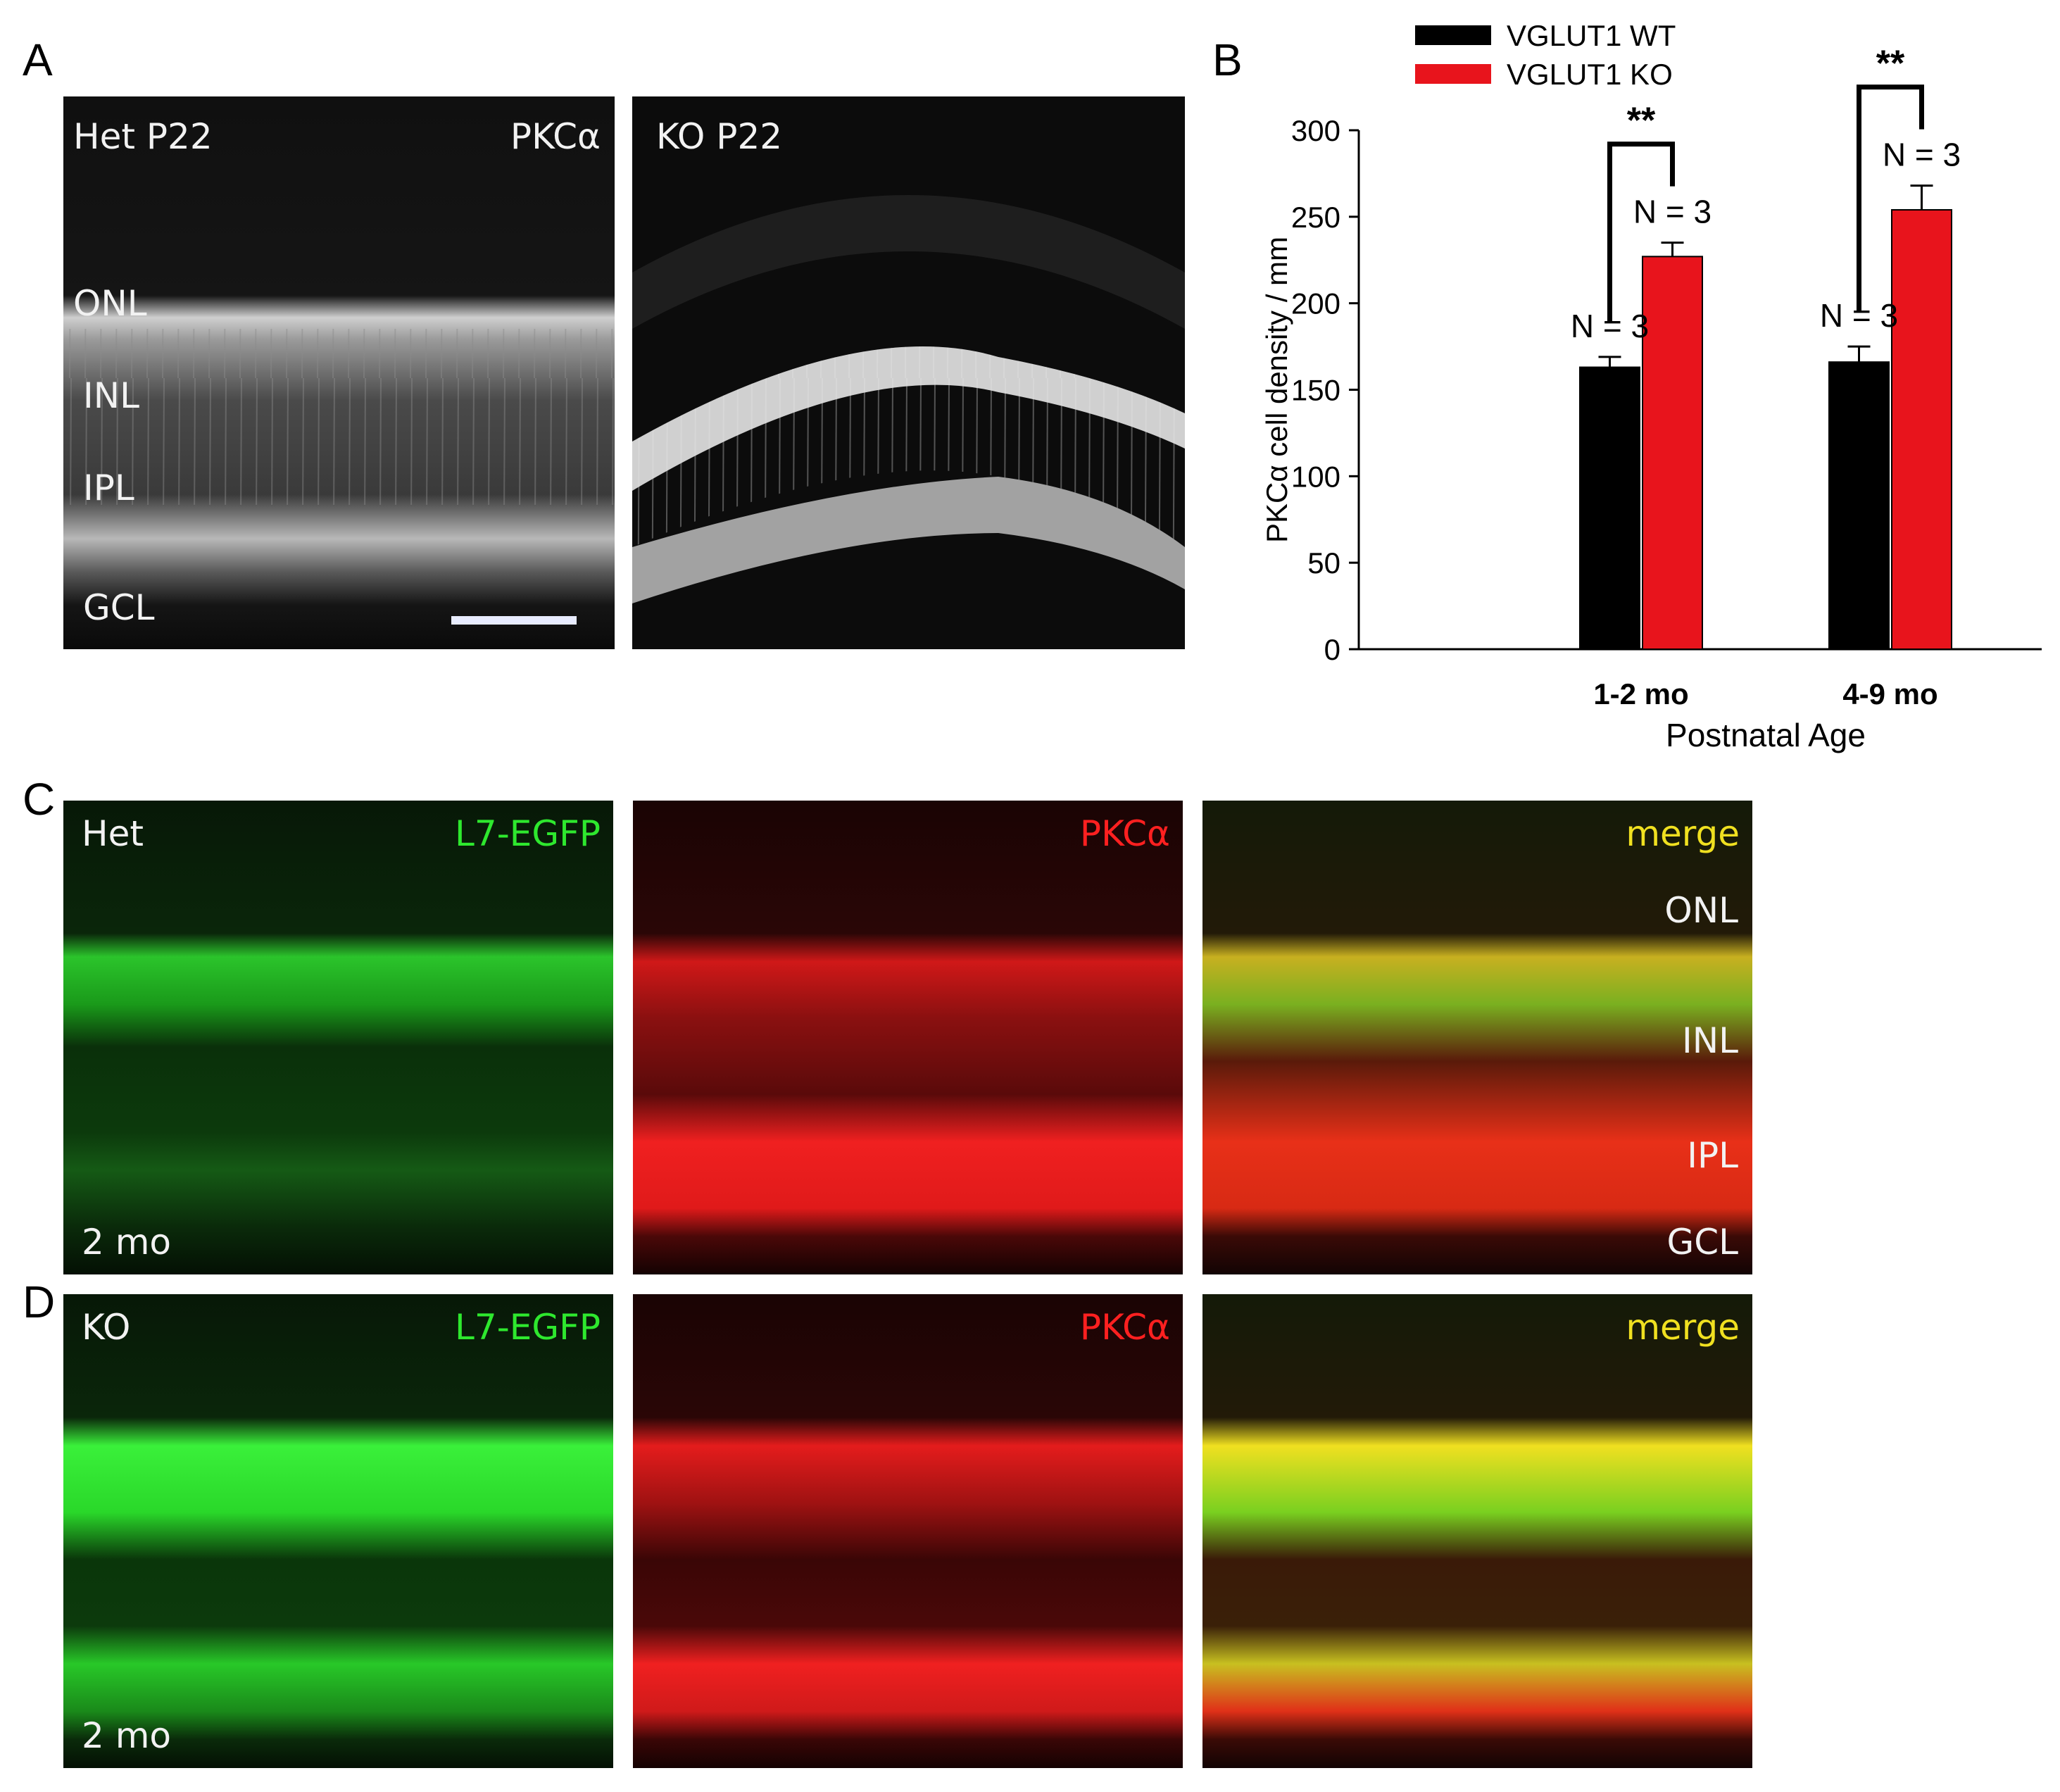 This screenshot has height=1792, width=2060. Describe the element at coordinates (1315, 390) in the screenshot. I see `y-tick-label: 150` at that location.